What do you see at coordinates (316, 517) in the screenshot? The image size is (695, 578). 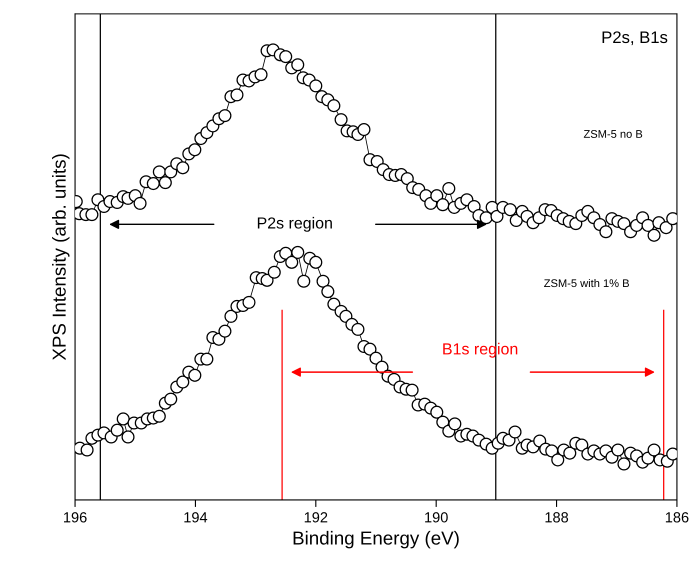 I see `x-tick-label: 192` at bounding box center [316, 517].